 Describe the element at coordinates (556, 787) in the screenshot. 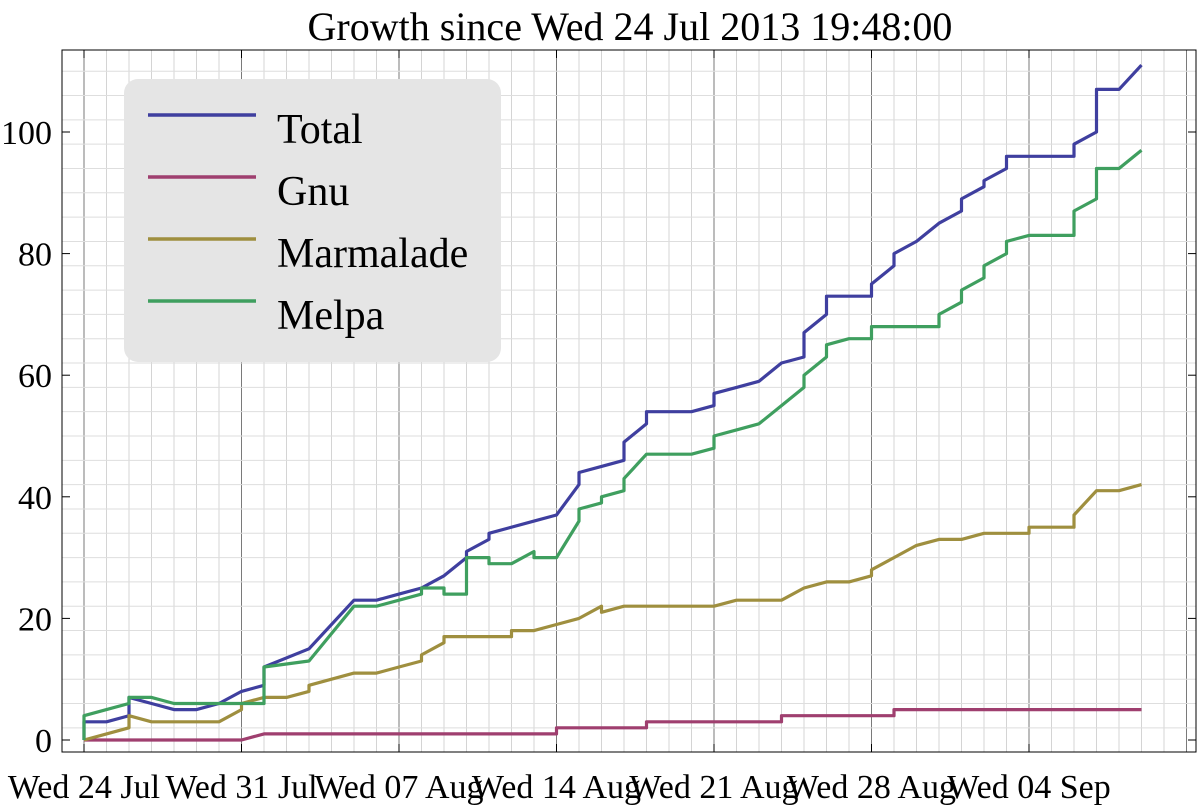

I see `x-tick-label: Wed 14 Aug` at that location.